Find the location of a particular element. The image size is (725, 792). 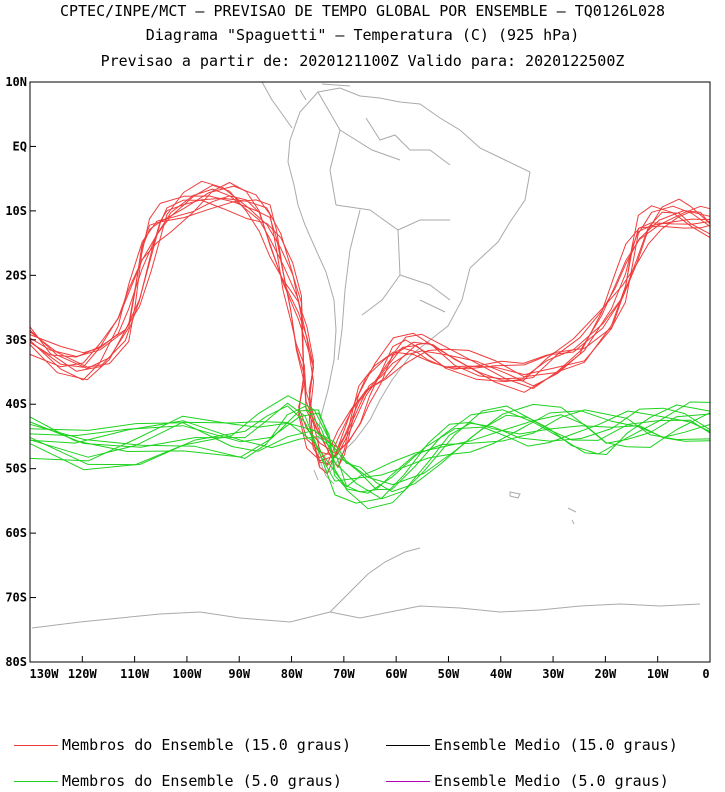

country-borders is located at coordinates (384, 226).